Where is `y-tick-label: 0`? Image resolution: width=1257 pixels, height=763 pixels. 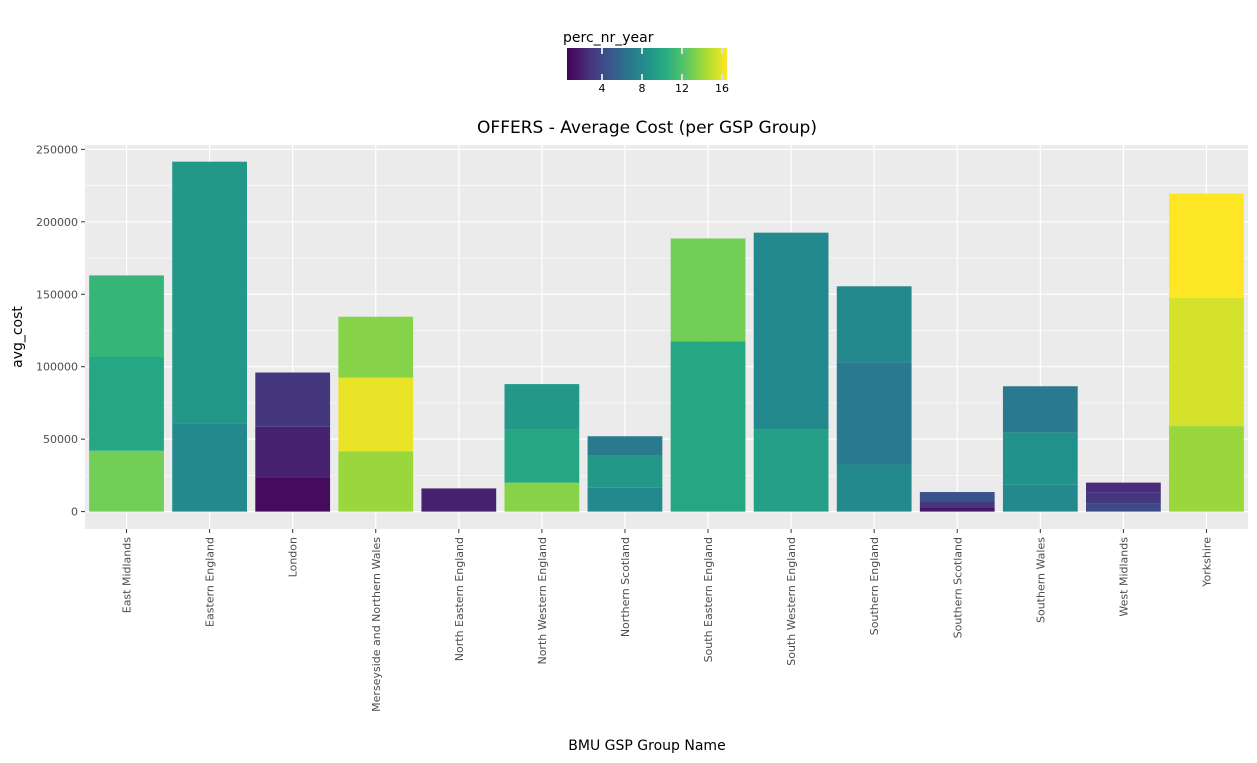 y-tick-label: 0 is located at coordinates (74, 512).